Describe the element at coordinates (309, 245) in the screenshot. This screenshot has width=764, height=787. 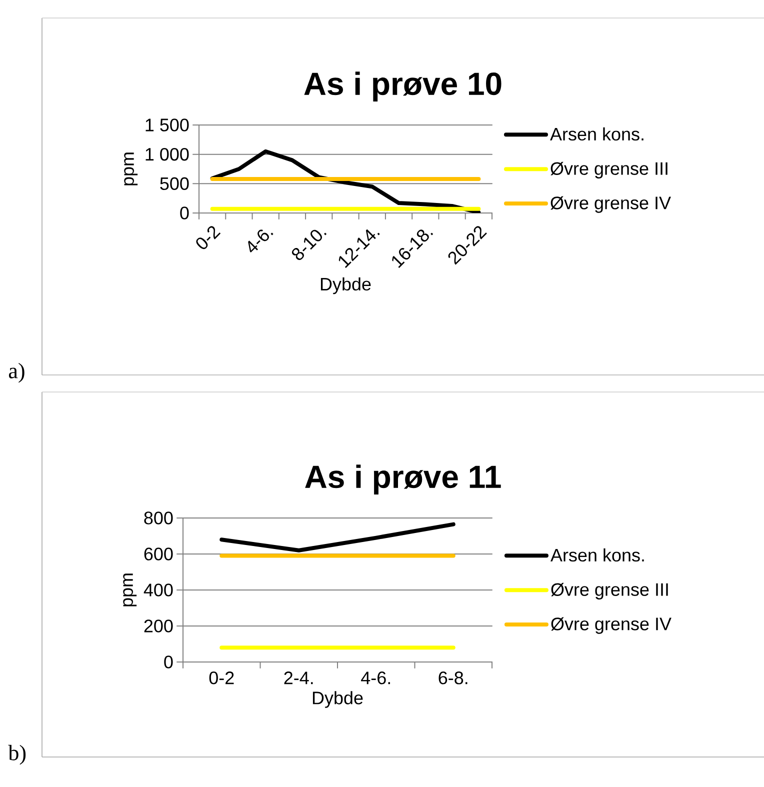
I see `x-tick-label: 8-10.` at that location.